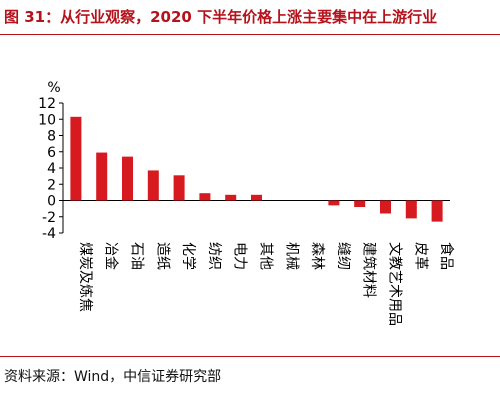 This screenshot has height=400, width=500. Describe the element at coordinates (49, 218) in the screenshot. I see `y-tick-label: -2` at that location.